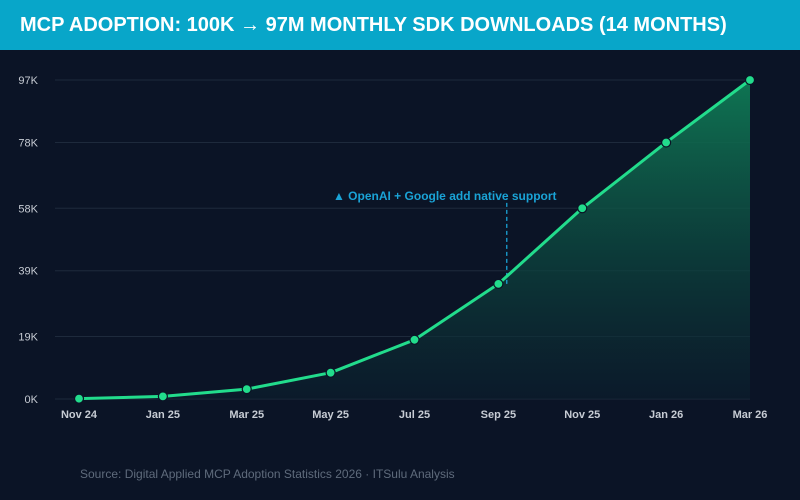 The image size is (800, 500). Describe the element at coordinates (666, 415) in the screenshot. I see `x-tick-label: Jan 26` at that location.